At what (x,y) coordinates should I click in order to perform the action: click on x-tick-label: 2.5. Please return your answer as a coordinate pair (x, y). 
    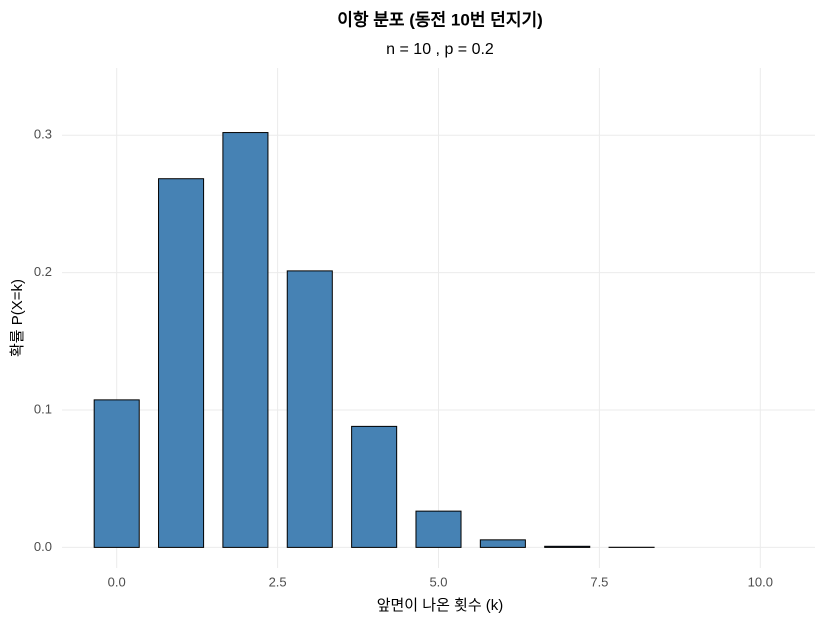
    Looking at the image, I should click on (278, 581).